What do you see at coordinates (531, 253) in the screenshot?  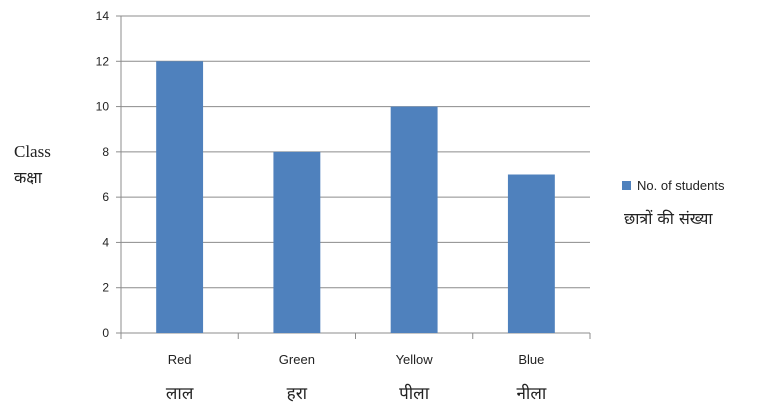 I see `bar-blue` at bounding box center [531, 253].